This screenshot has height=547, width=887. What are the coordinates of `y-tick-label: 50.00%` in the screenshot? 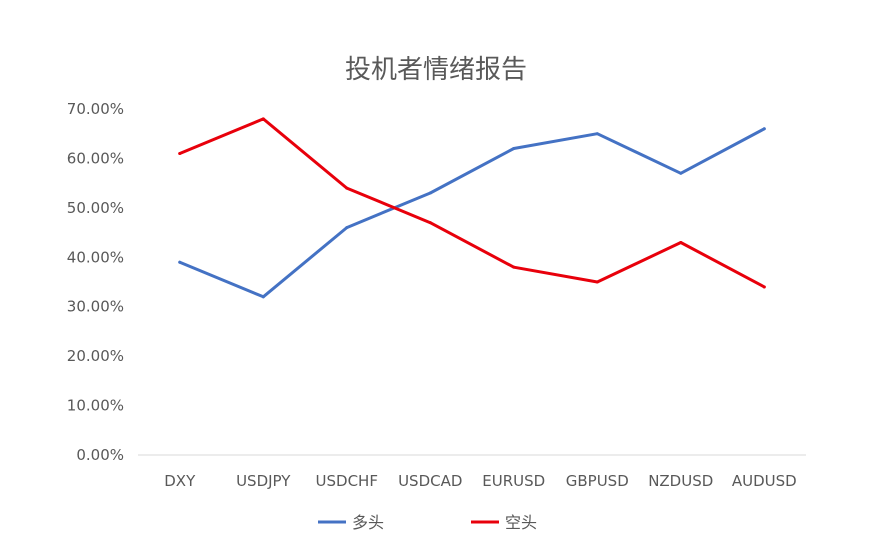 It's located at (95, 208).